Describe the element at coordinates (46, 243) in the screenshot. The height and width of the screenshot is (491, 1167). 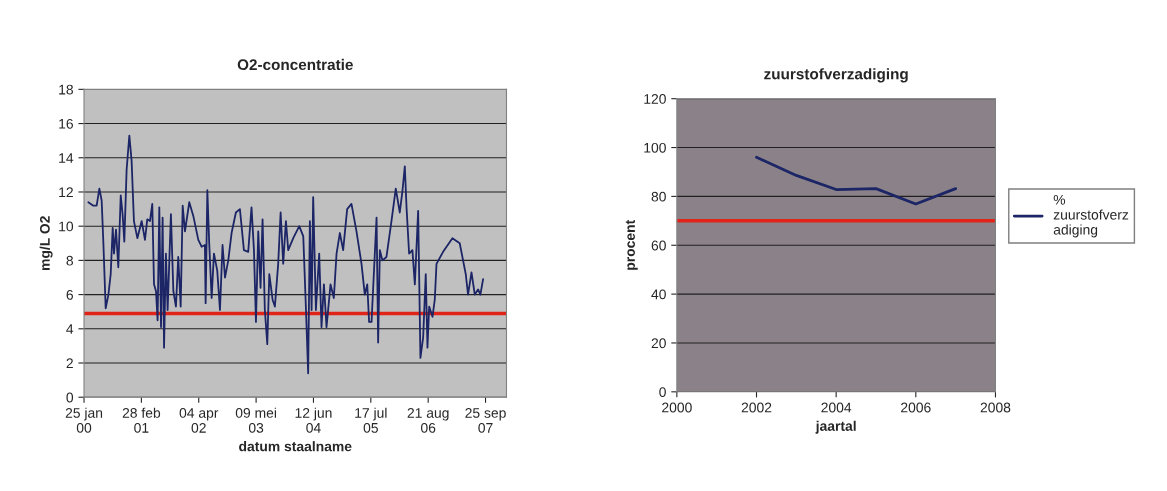
I see `y-axis-title: mg/L O2` at that location.